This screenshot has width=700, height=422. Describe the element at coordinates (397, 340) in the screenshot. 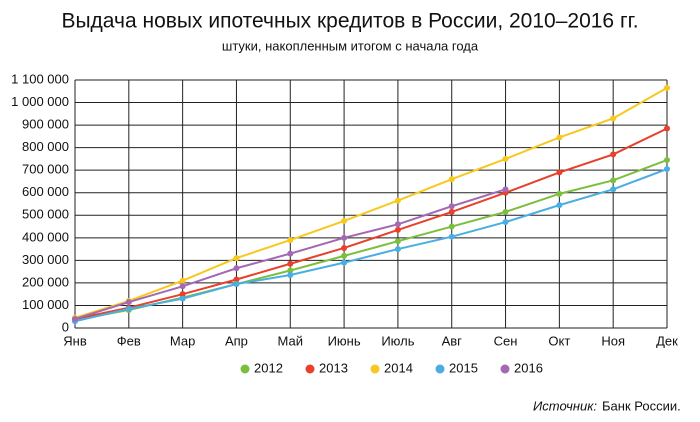

I see `x-tick-label: Июль` at that location.